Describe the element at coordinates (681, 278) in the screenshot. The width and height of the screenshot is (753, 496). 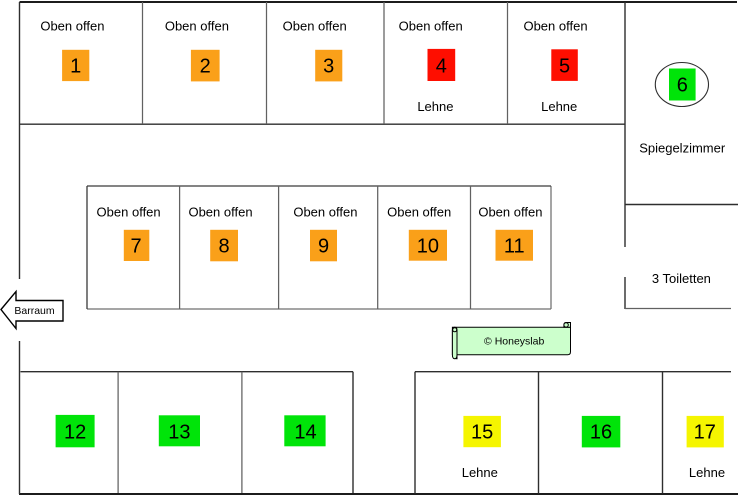
I see `svg-text: 3 Toiletten` at that location.